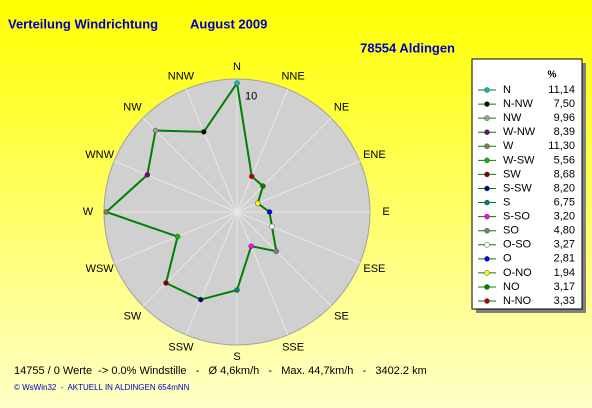 Image resolution: width=592 pixels, height=408 pixels. I want to click on legend-value: 11,30, so click(561, 146).